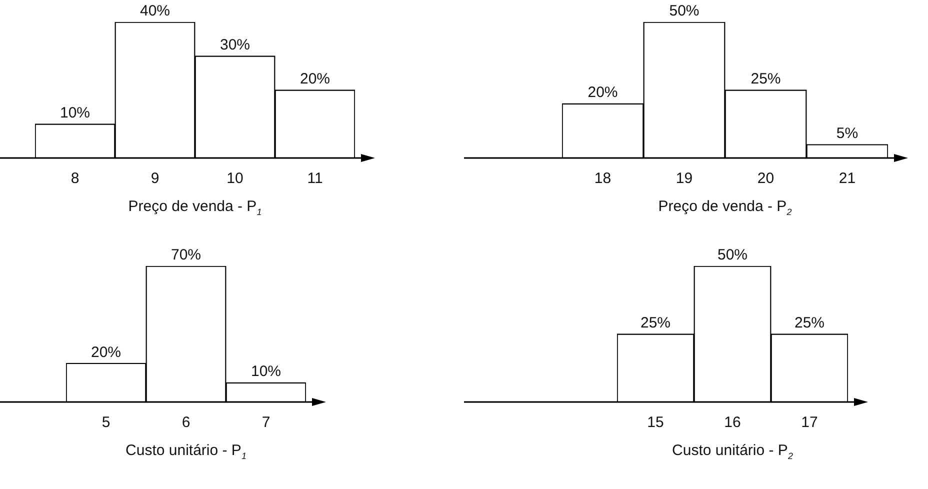 The height and width of the screenshot is (489, 928). I want to click on x-axis-title: Custo unitário - P$_{2}$, so click(732, 451).